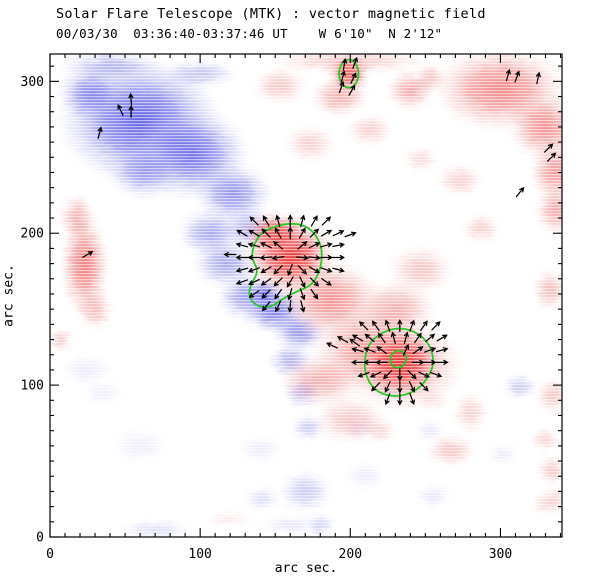  Describe the element at coordinates (32, 82) in the screenshot. I see `y-tick-label: 300` at that location.